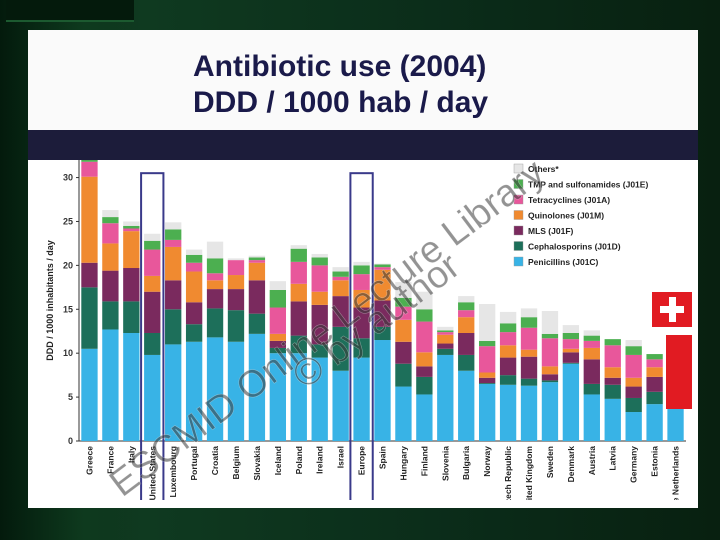  Describe the element at coordinates (131, 454) in the screenshot. I see `x-tick-label: Italy` at that location.